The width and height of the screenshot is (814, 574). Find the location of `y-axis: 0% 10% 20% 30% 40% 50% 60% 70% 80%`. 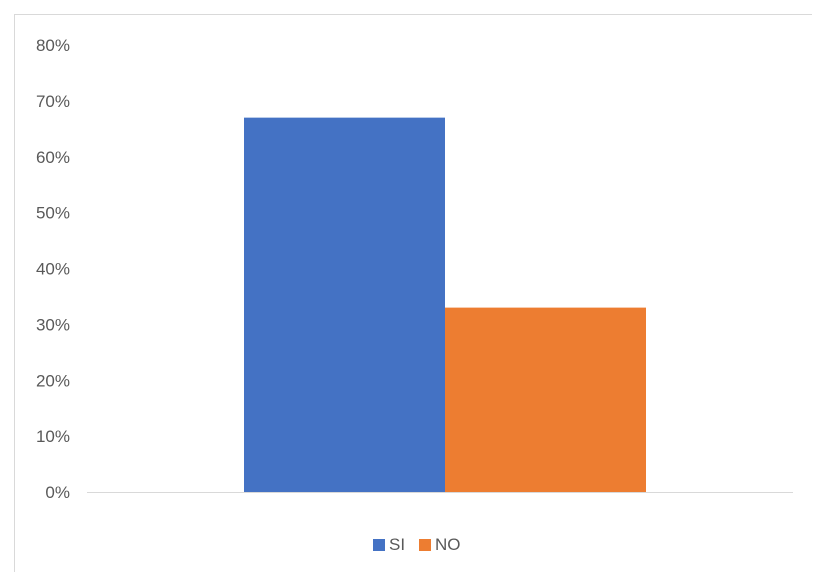

y-axis: 0% 10% 20% 30% 40% 50% 60% 70% 80% is located at coordinates (53, 269).